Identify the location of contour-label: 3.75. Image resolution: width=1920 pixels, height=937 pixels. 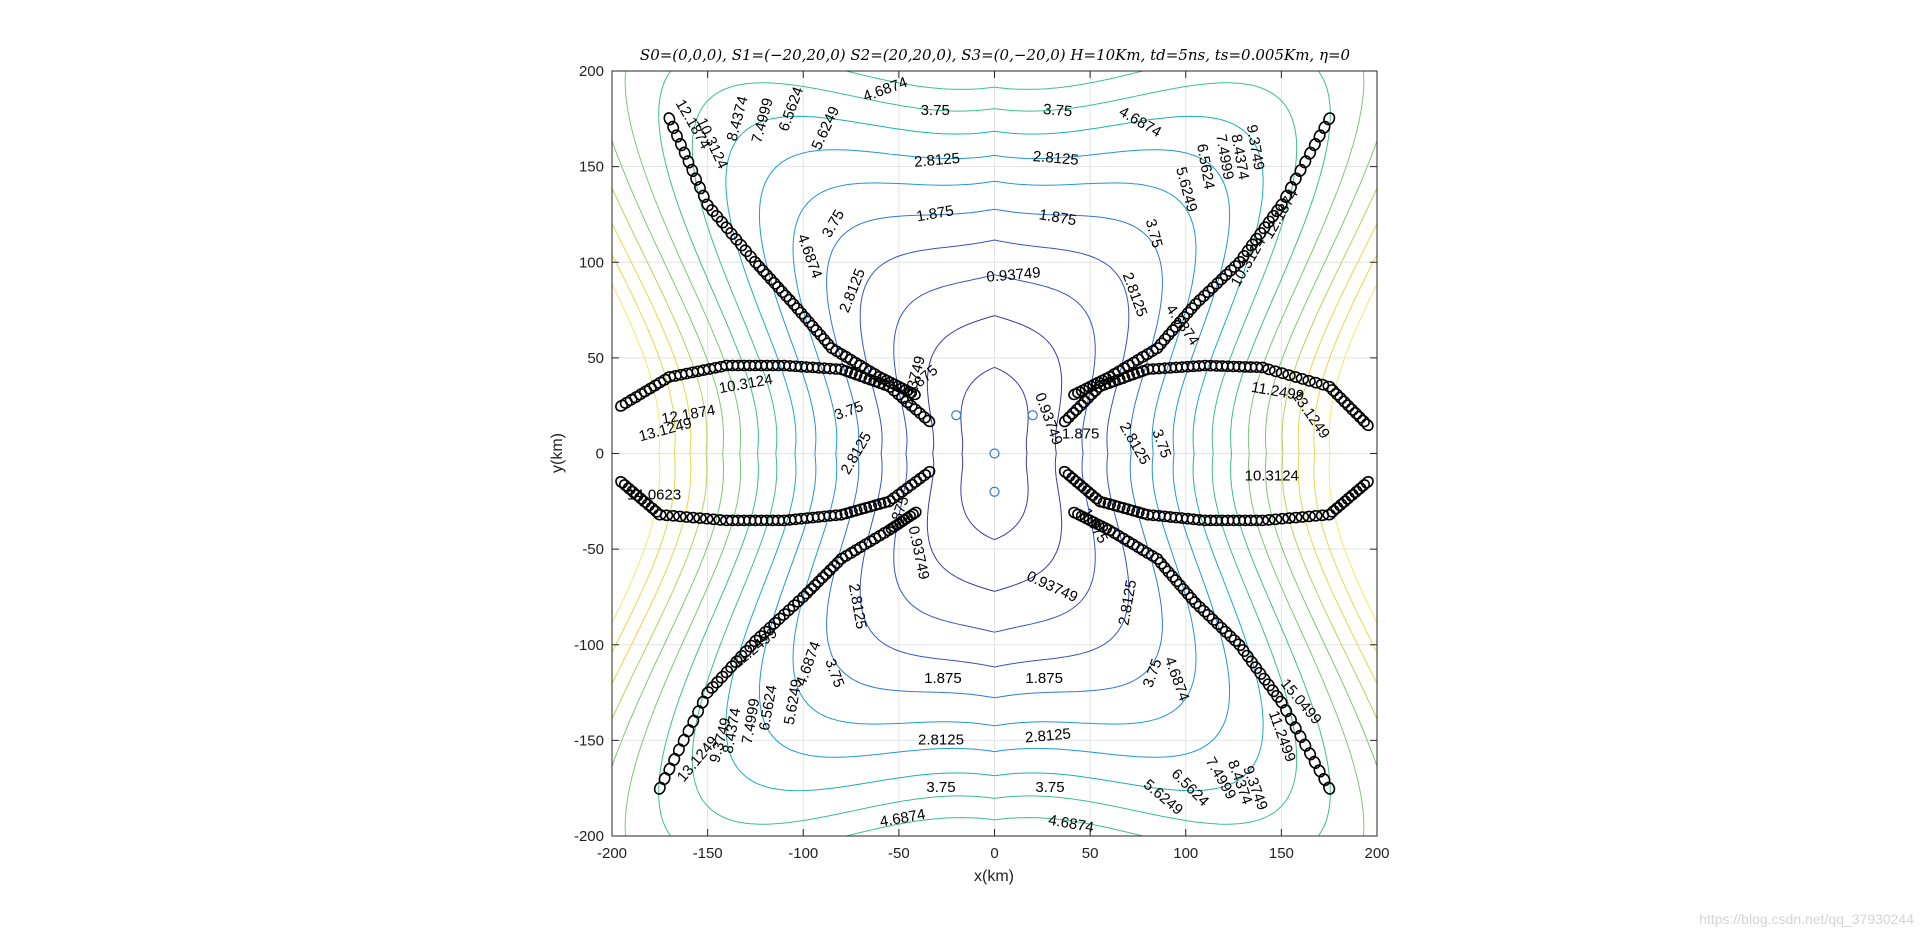
(1057, 110).